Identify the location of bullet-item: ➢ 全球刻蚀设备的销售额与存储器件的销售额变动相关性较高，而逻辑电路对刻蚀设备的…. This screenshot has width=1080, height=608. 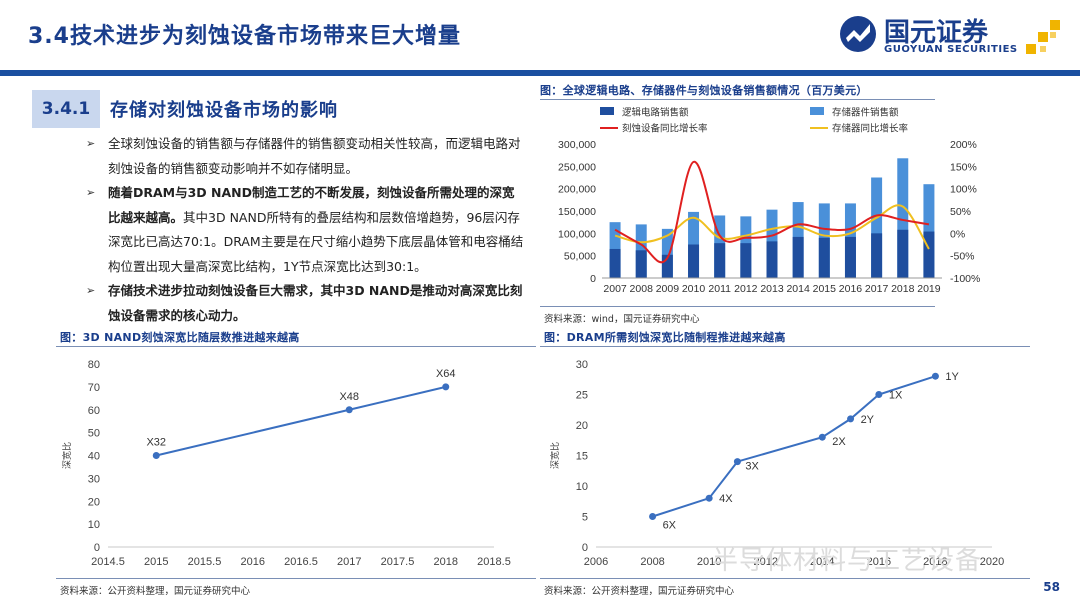
(306, 156).